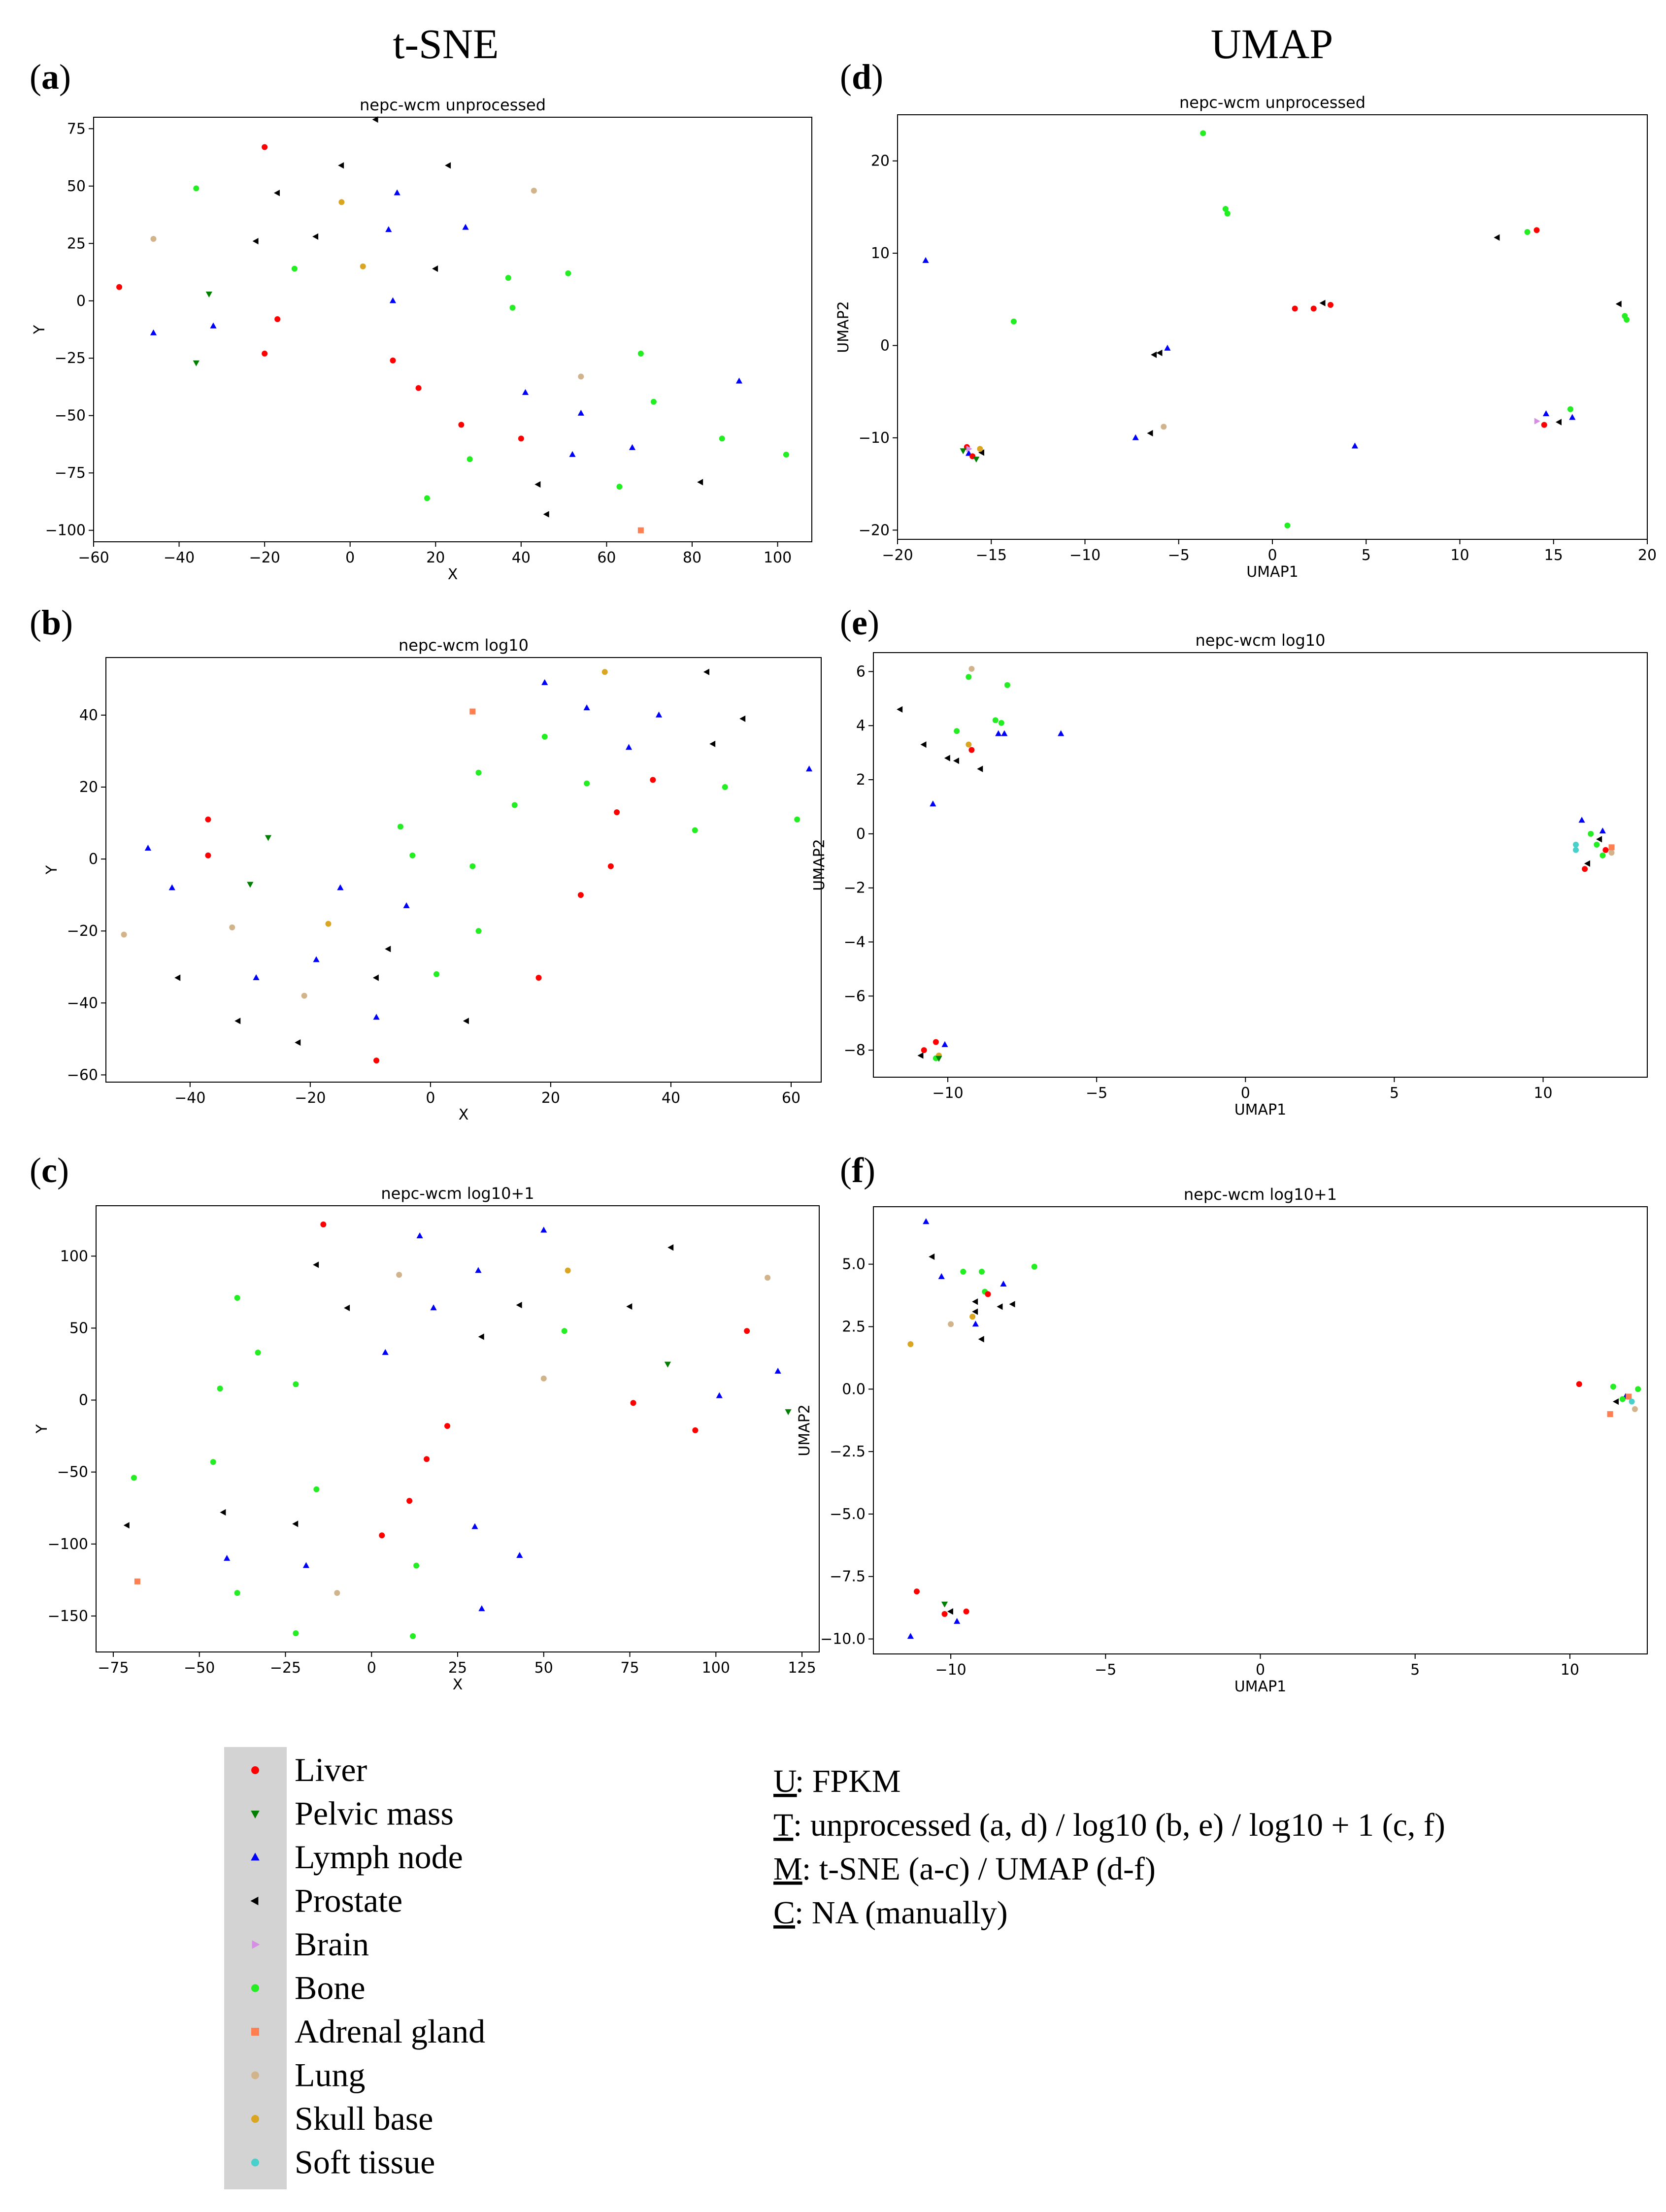  What do you see at coordinates (331, 1769) in the screenshot?
I see `legend-label-liver: Liver` at bounding box center [331, 1769].